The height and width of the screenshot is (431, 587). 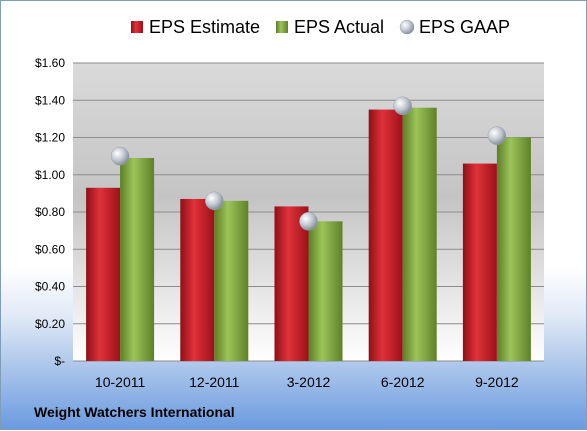 I want to click on x-category-label: 12-2011, so click(x=214, y=382).